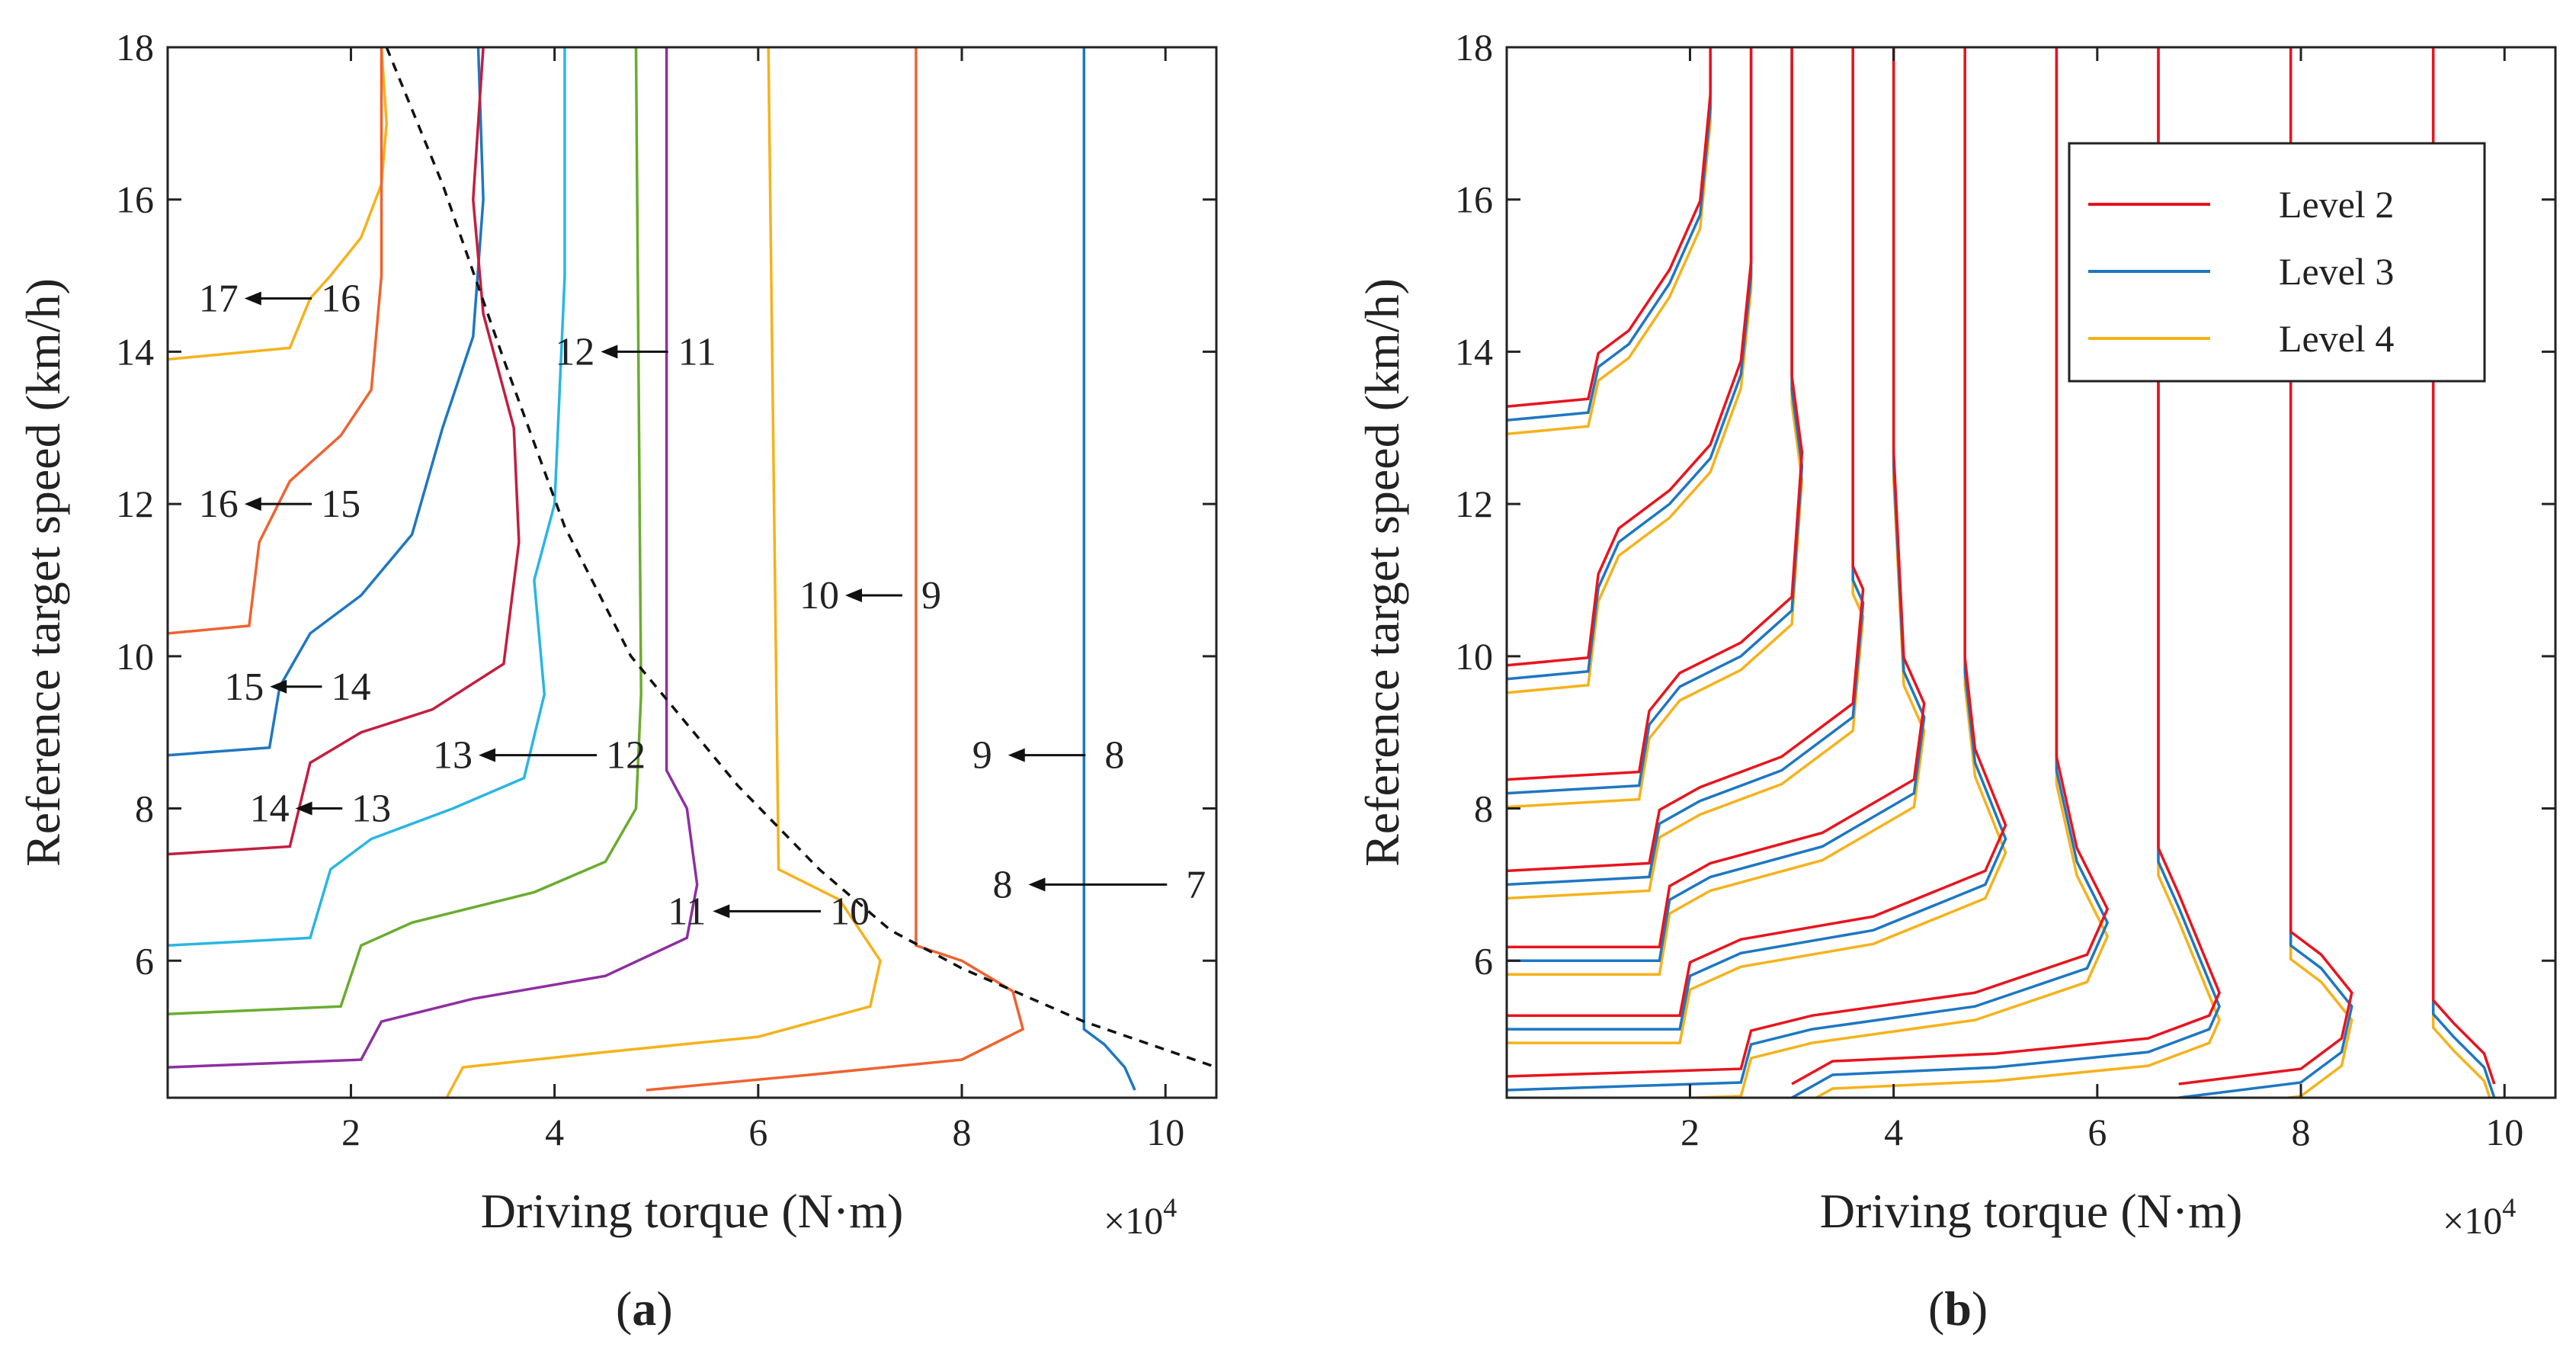  What do you see at coordinates (340, 504) in the screenshot?
I see `annotation-from-label: 15` at bounding box center [340, 504].